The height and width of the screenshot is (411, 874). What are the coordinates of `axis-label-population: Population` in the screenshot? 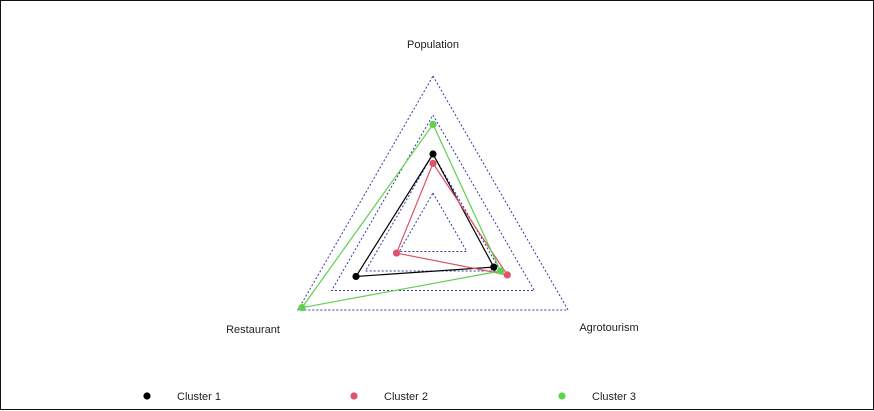 It's located at (433, 45).